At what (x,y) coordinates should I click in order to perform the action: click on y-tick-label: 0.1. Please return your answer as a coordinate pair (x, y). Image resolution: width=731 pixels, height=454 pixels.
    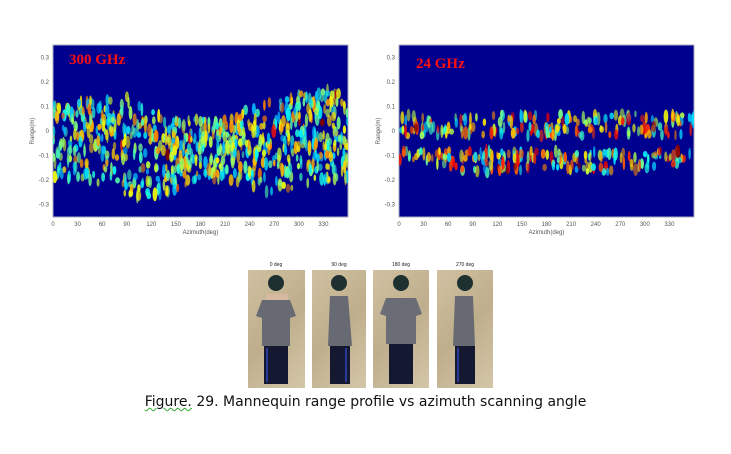
    Looking at the image, I should click on (45, 107).